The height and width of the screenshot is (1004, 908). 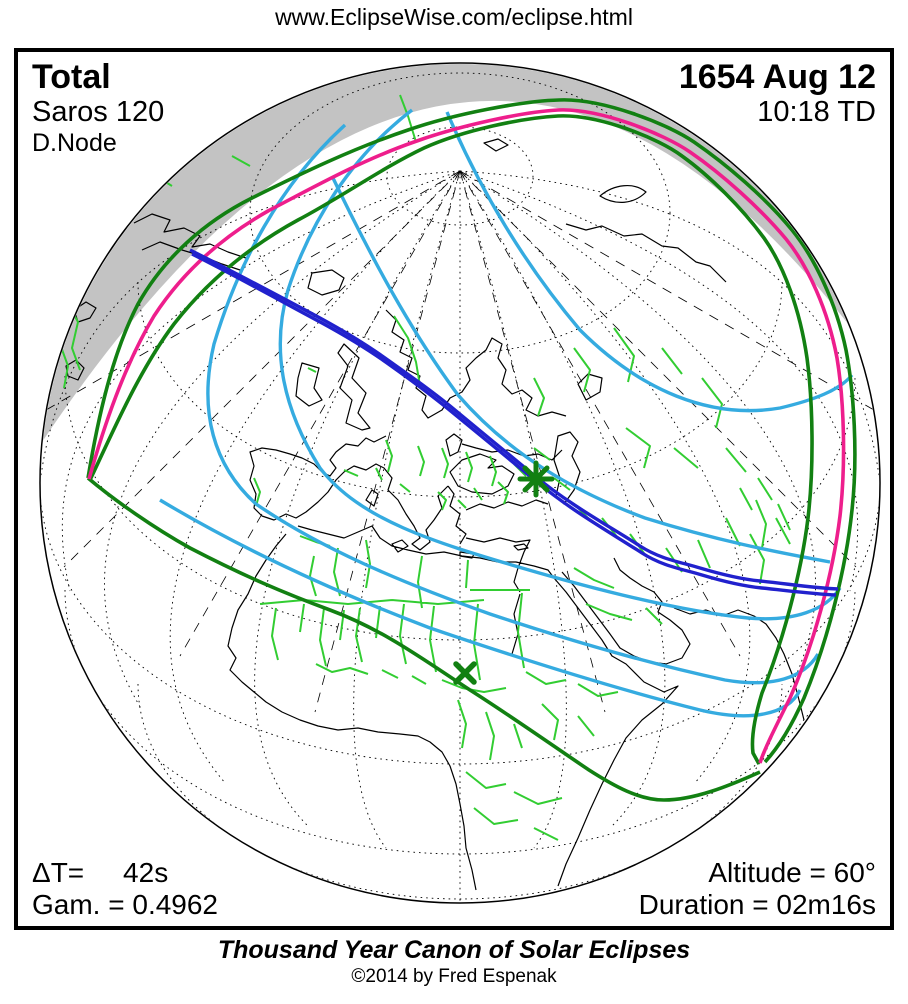 I want to click on eclipse-info-top-left: Total Saros 120 D.Node, so click(x=98, y=107).